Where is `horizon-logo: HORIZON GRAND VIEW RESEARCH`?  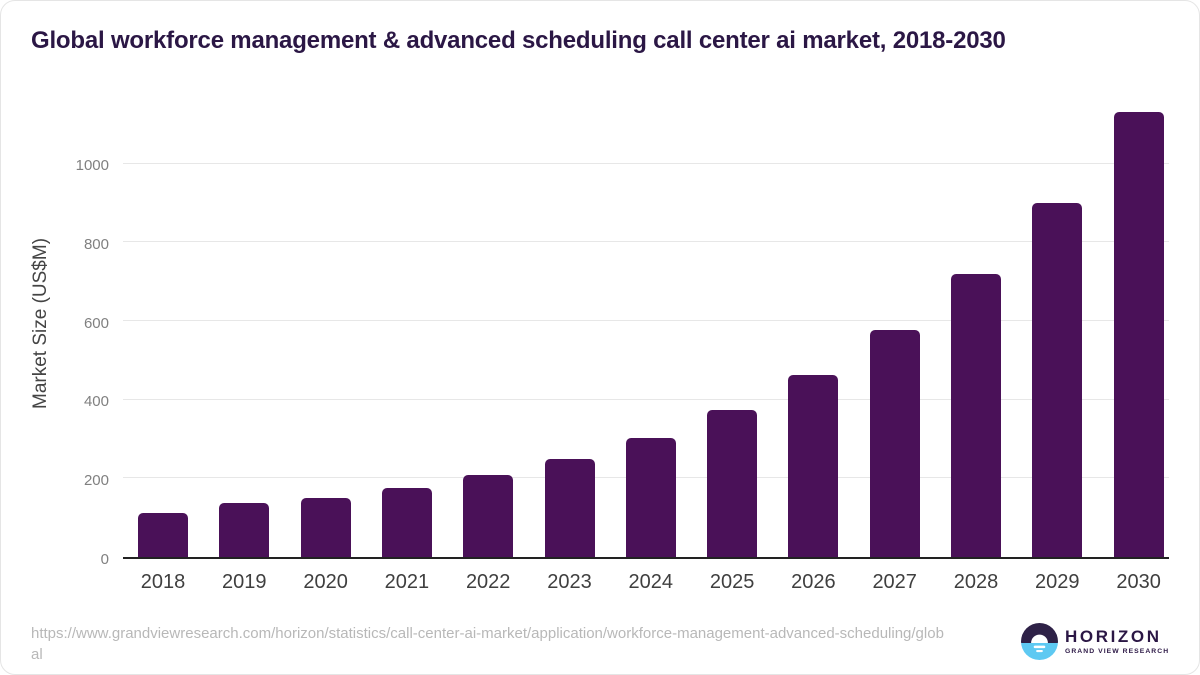 horizon-logo: HORIZON GRAND VIEW RESEARCH is located at coordinates (1095, 641).